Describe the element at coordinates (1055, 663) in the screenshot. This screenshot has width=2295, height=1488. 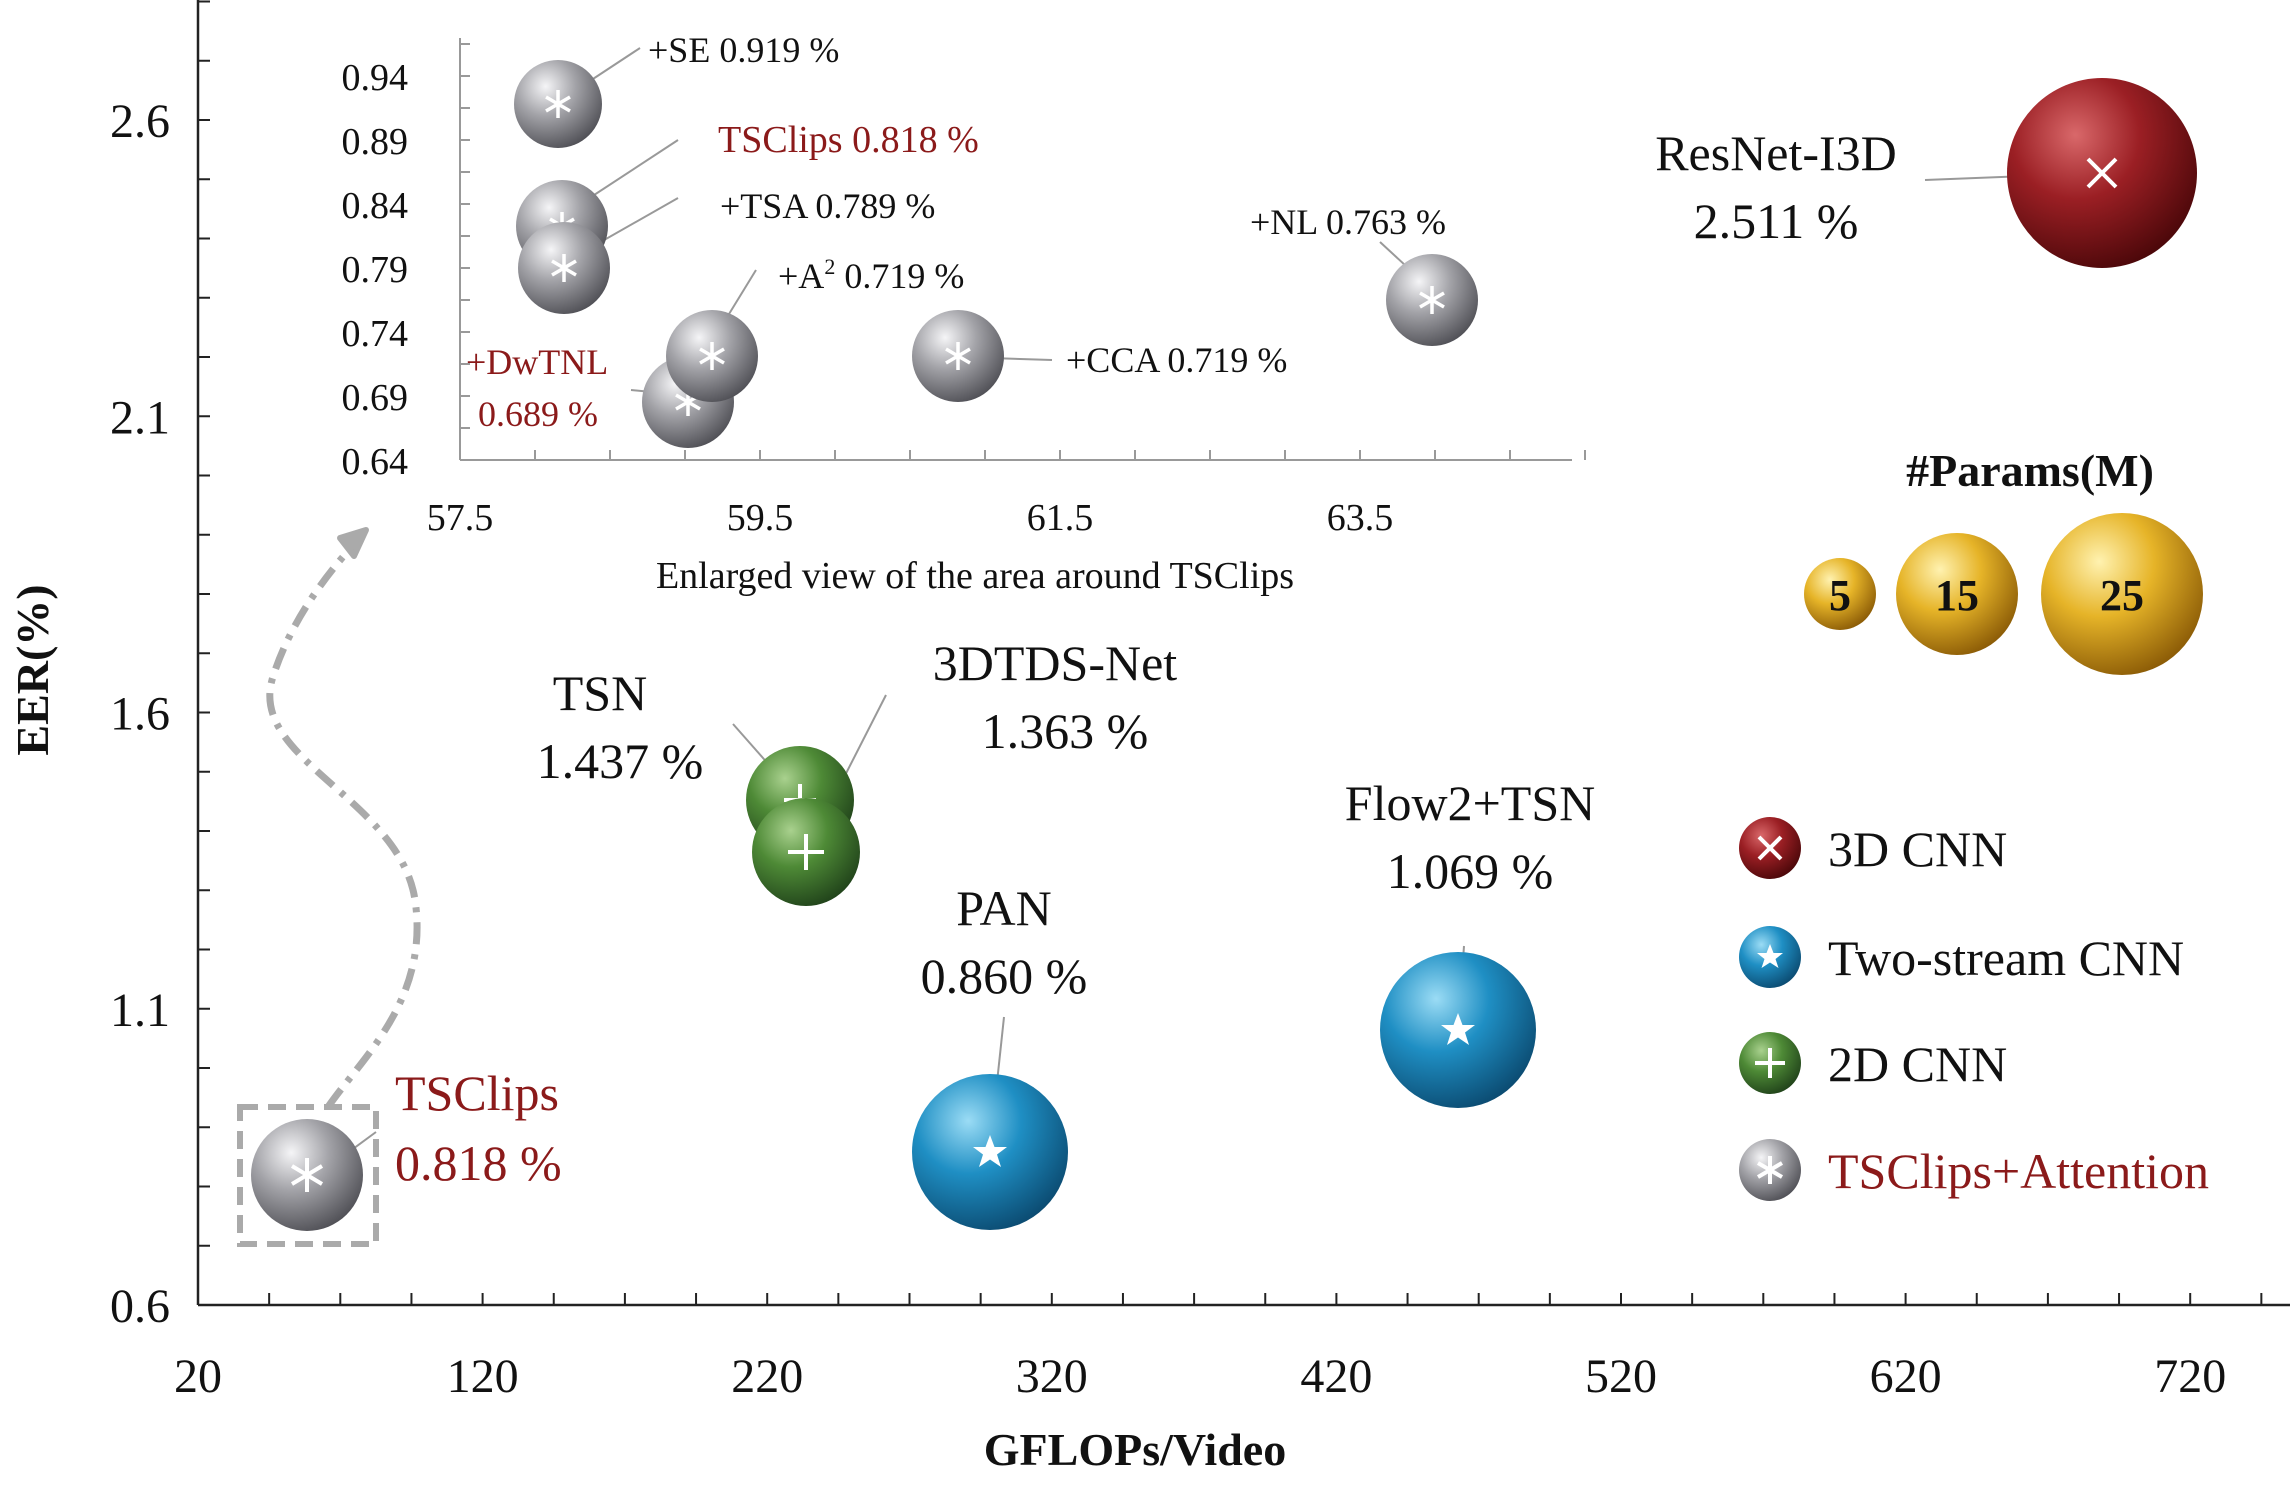
I see `label-3dtds-net-name: 3DTDS-Net` at that location.